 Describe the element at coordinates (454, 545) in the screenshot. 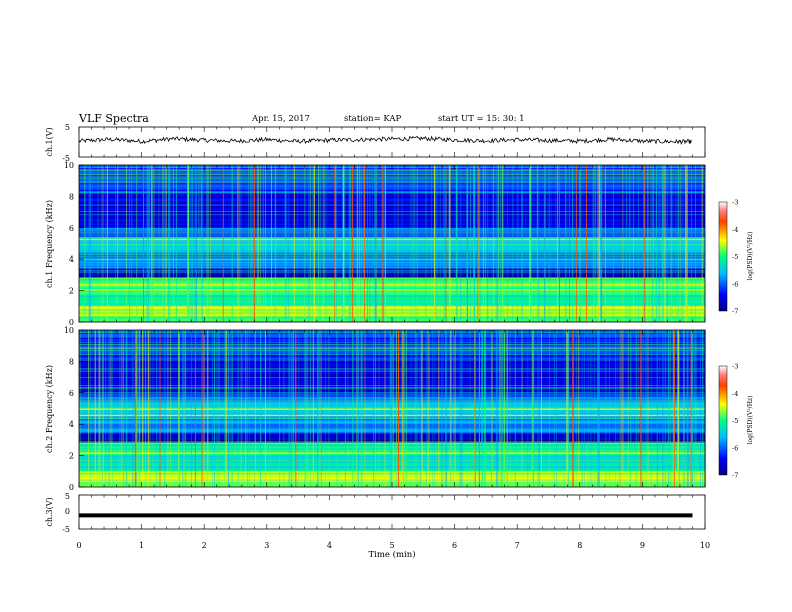

I see `x-tick-label: 6` at that location.